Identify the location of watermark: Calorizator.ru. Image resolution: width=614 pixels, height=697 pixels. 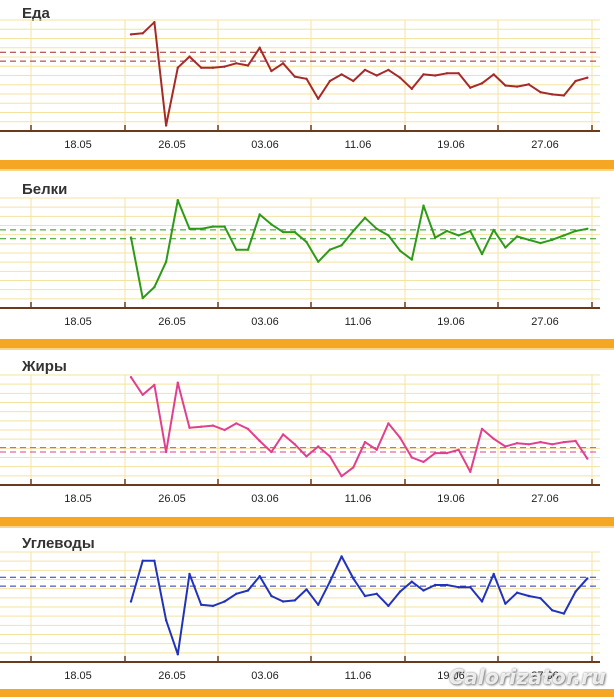
(527, 677).